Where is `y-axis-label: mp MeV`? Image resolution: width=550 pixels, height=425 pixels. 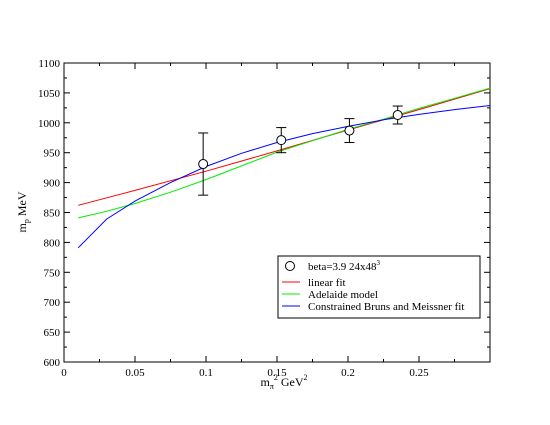 y-axis-label: mp MeV is located at coordinates (23, 211).